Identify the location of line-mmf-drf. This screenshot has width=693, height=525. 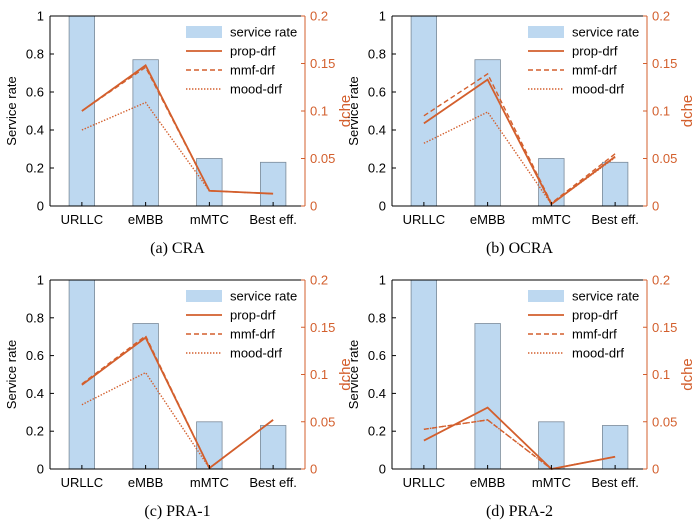
(519, 138).